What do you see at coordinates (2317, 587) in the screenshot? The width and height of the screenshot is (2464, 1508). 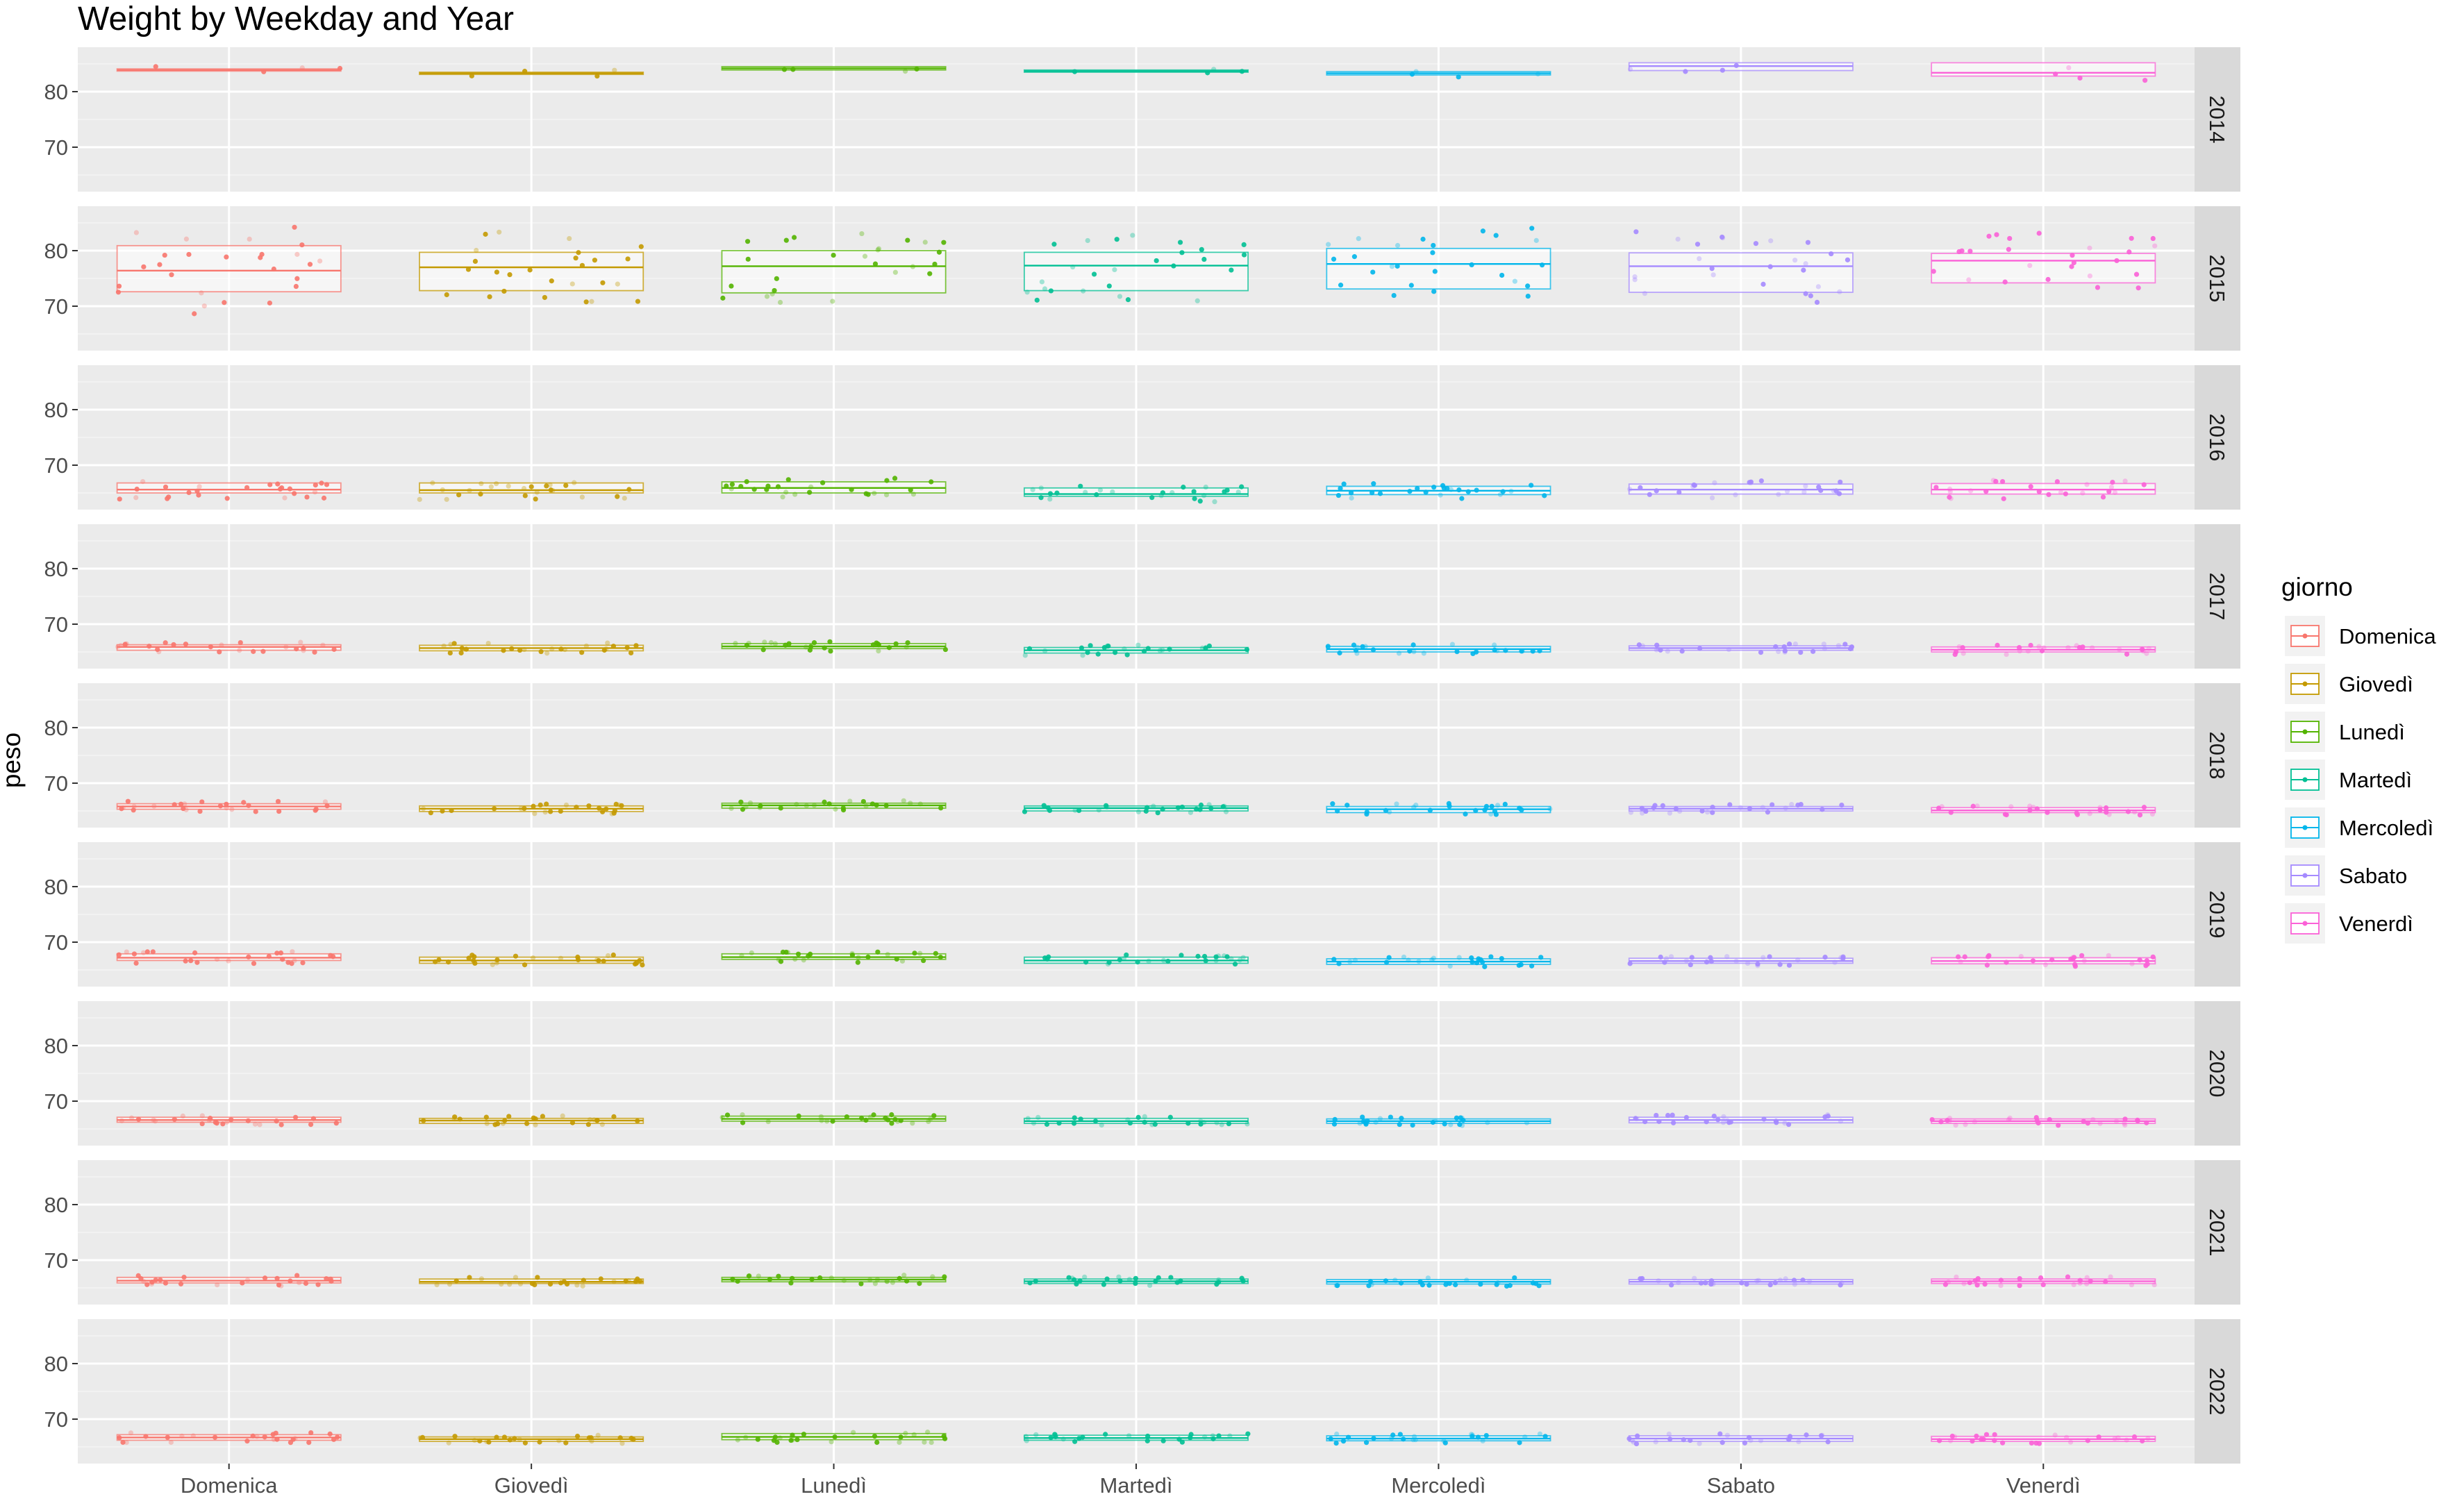 I see `legend-title: giorno` at bounding box center [2317, 587].